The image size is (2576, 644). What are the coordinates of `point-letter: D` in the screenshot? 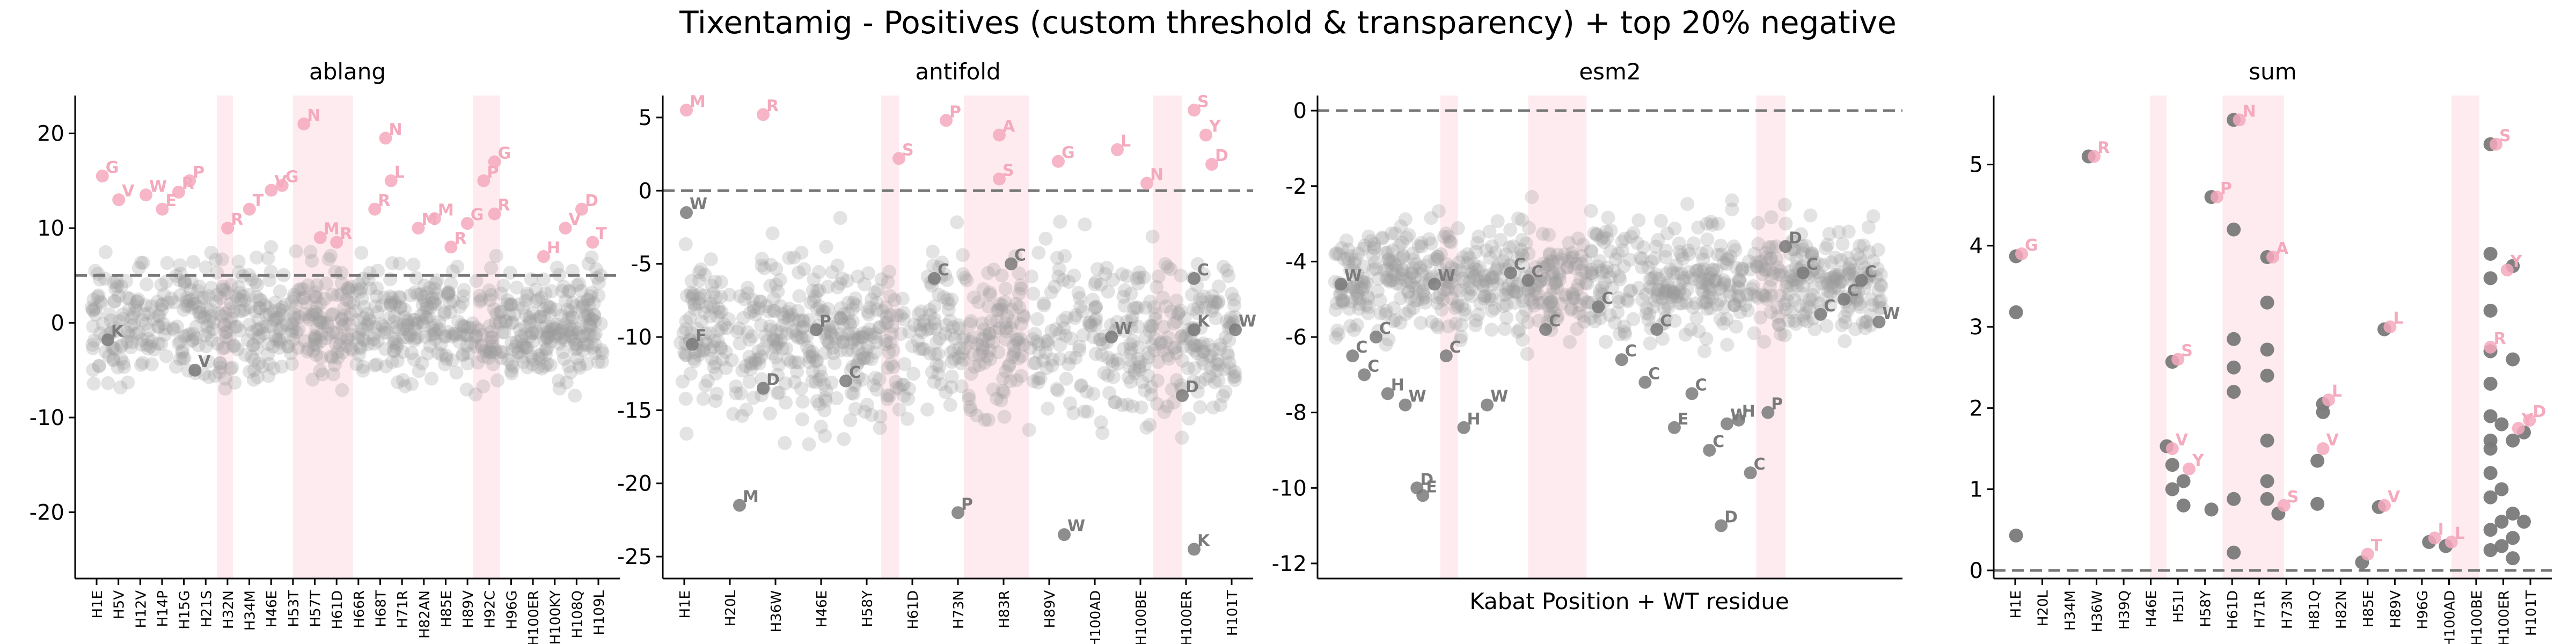 It's located at (1731, 517).